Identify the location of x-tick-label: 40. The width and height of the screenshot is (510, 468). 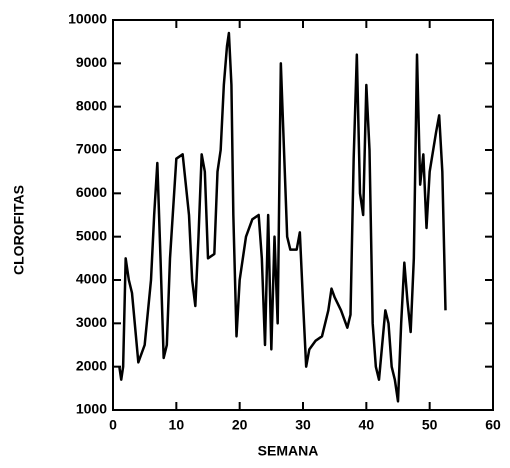
(367, 425).